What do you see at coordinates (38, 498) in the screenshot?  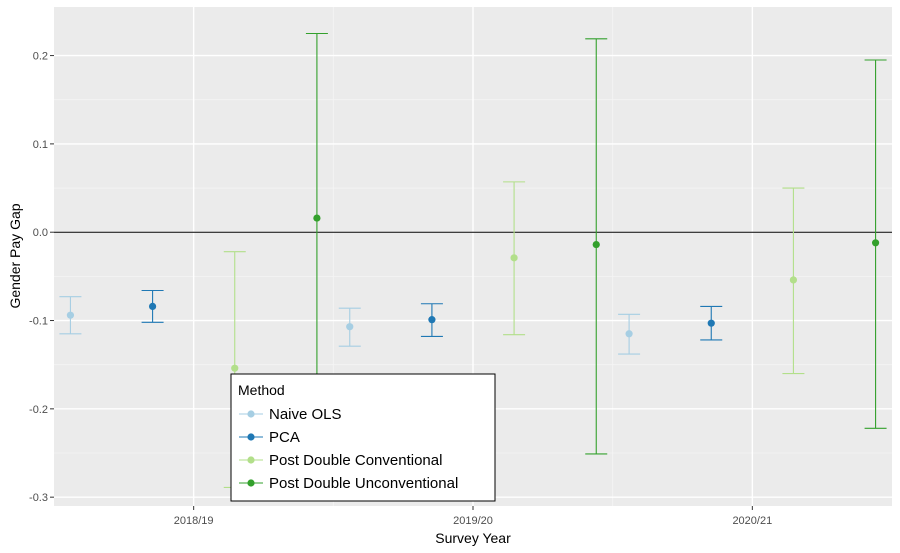 I see `y-tick-label: -0.3` at bounding box center [38, 498].